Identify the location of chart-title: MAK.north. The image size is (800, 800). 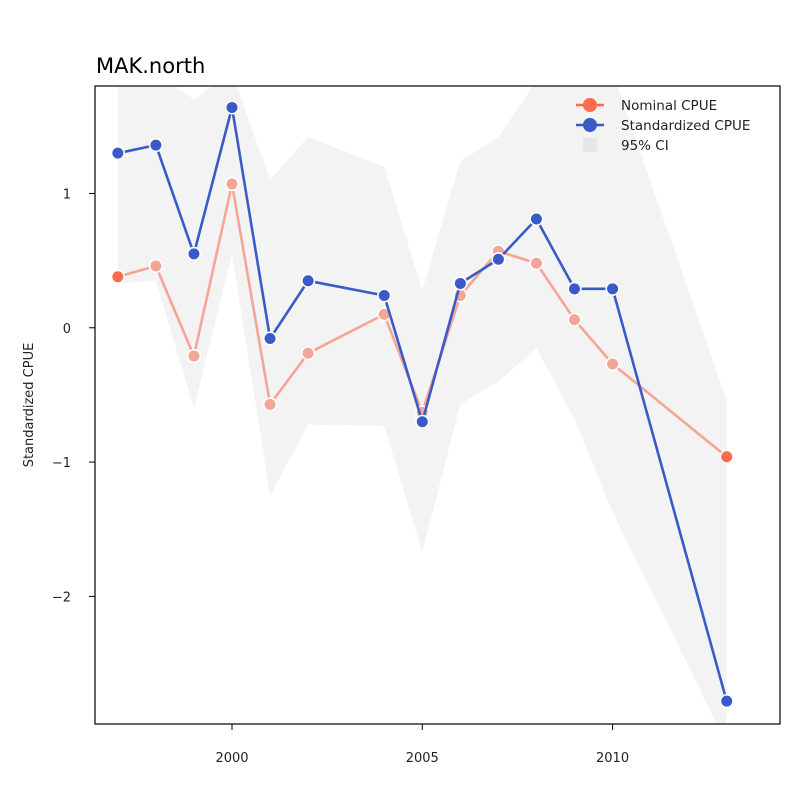
(150, 66).